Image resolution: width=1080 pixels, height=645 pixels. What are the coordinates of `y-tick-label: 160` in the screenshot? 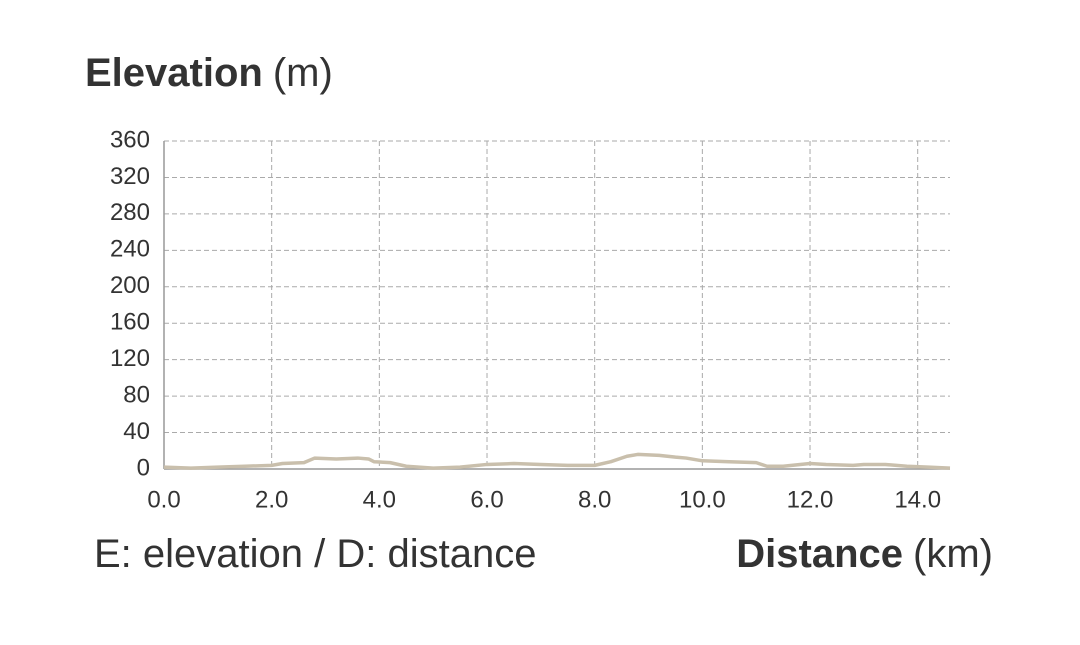 It's located at (130, 322).